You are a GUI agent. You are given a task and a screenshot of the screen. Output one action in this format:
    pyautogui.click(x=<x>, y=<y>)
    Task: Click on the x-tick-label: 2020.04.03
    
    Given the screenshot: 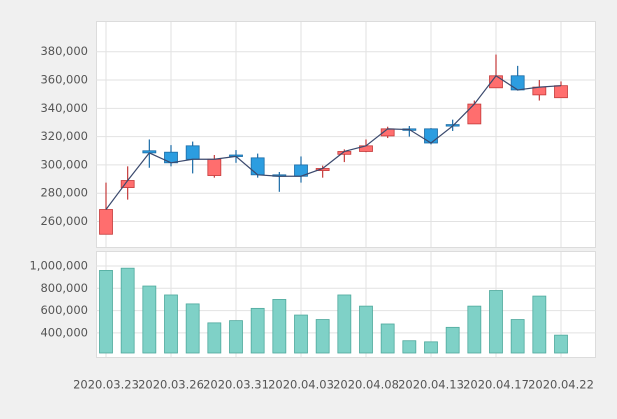 What is the action you would take?
    pyautogui.click(x=301, y=385)
    